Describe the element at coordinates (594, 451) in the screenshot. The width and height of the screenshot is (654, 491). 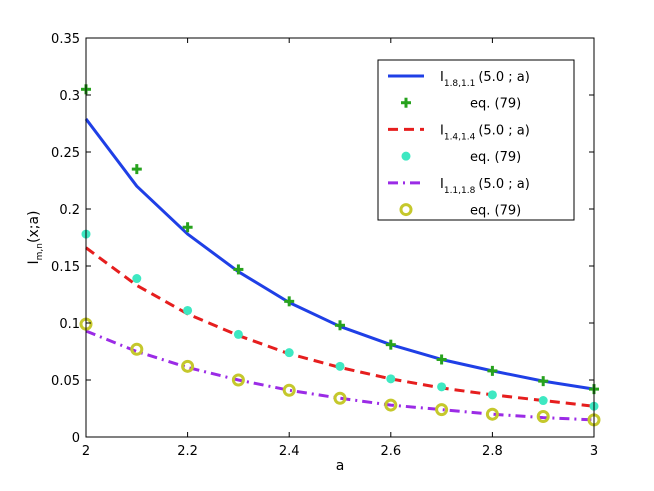
I see `x-tick-label: 3` at that location.